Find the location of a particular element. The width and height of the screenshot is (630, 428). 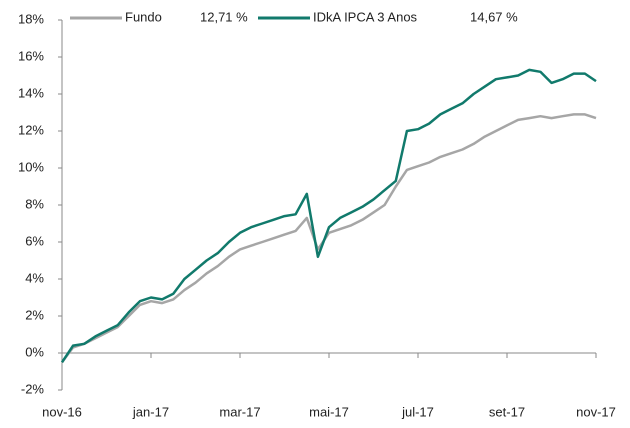

y-tick-label: 14% is located at coordinates (31, 92).